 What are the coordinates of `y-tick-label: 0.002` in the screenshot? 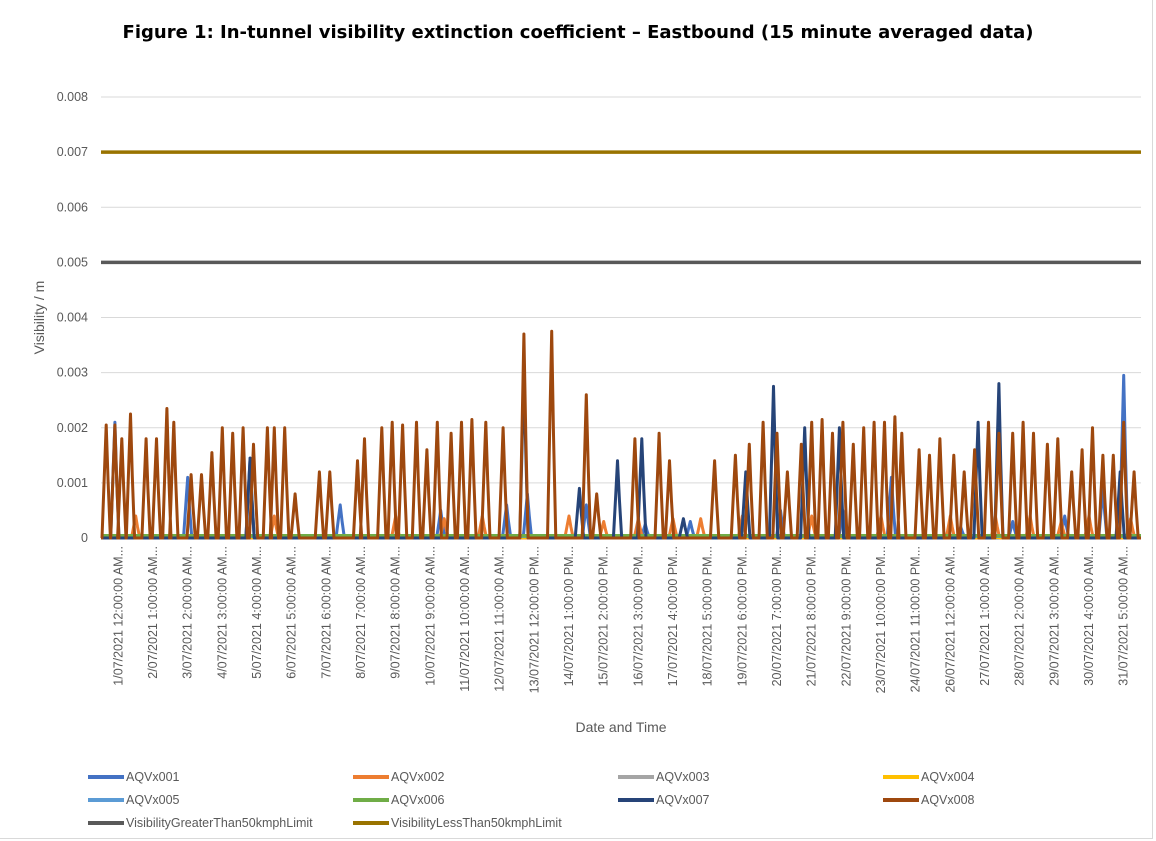 It's located at (72, 428).